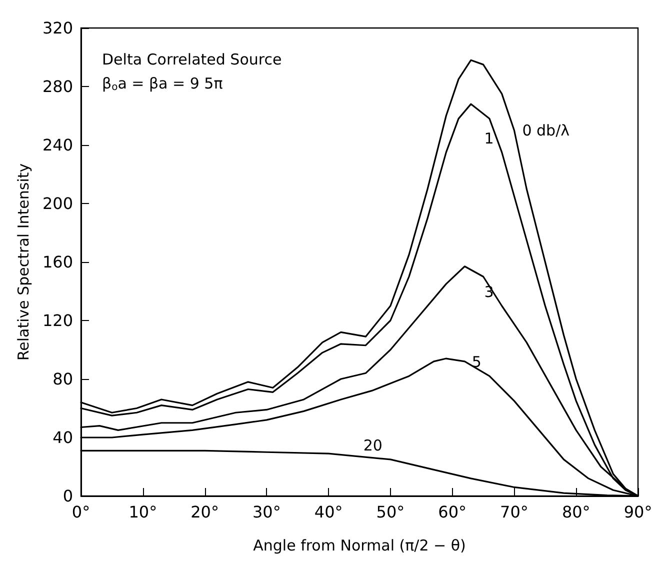 The width and height of the screenshot is (666, 577). What do you see at coordinates (57, 320) in the screenshot?
I see `y-tick-label: 120` at bounding box center [57, 320].